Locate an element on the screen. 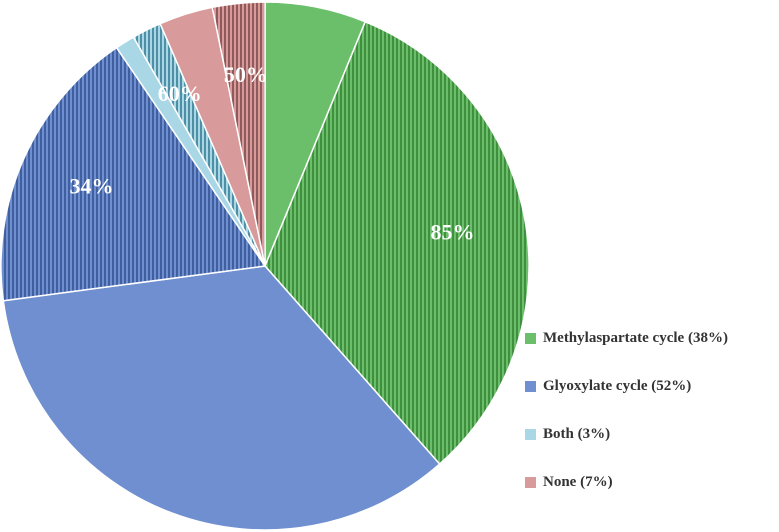 The image size is (779, 532). legend-item-both: Both (3%) is located at coordinates (626, 434).